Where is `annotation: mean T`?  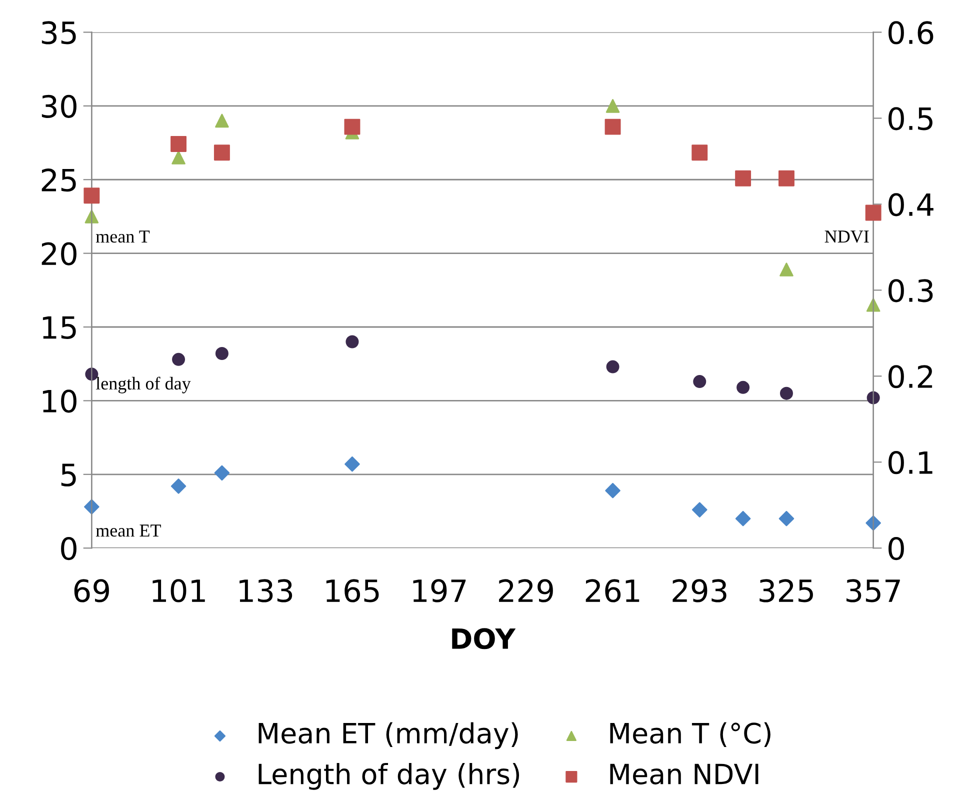 annotation: mean T is located at coordinates (123, 236).